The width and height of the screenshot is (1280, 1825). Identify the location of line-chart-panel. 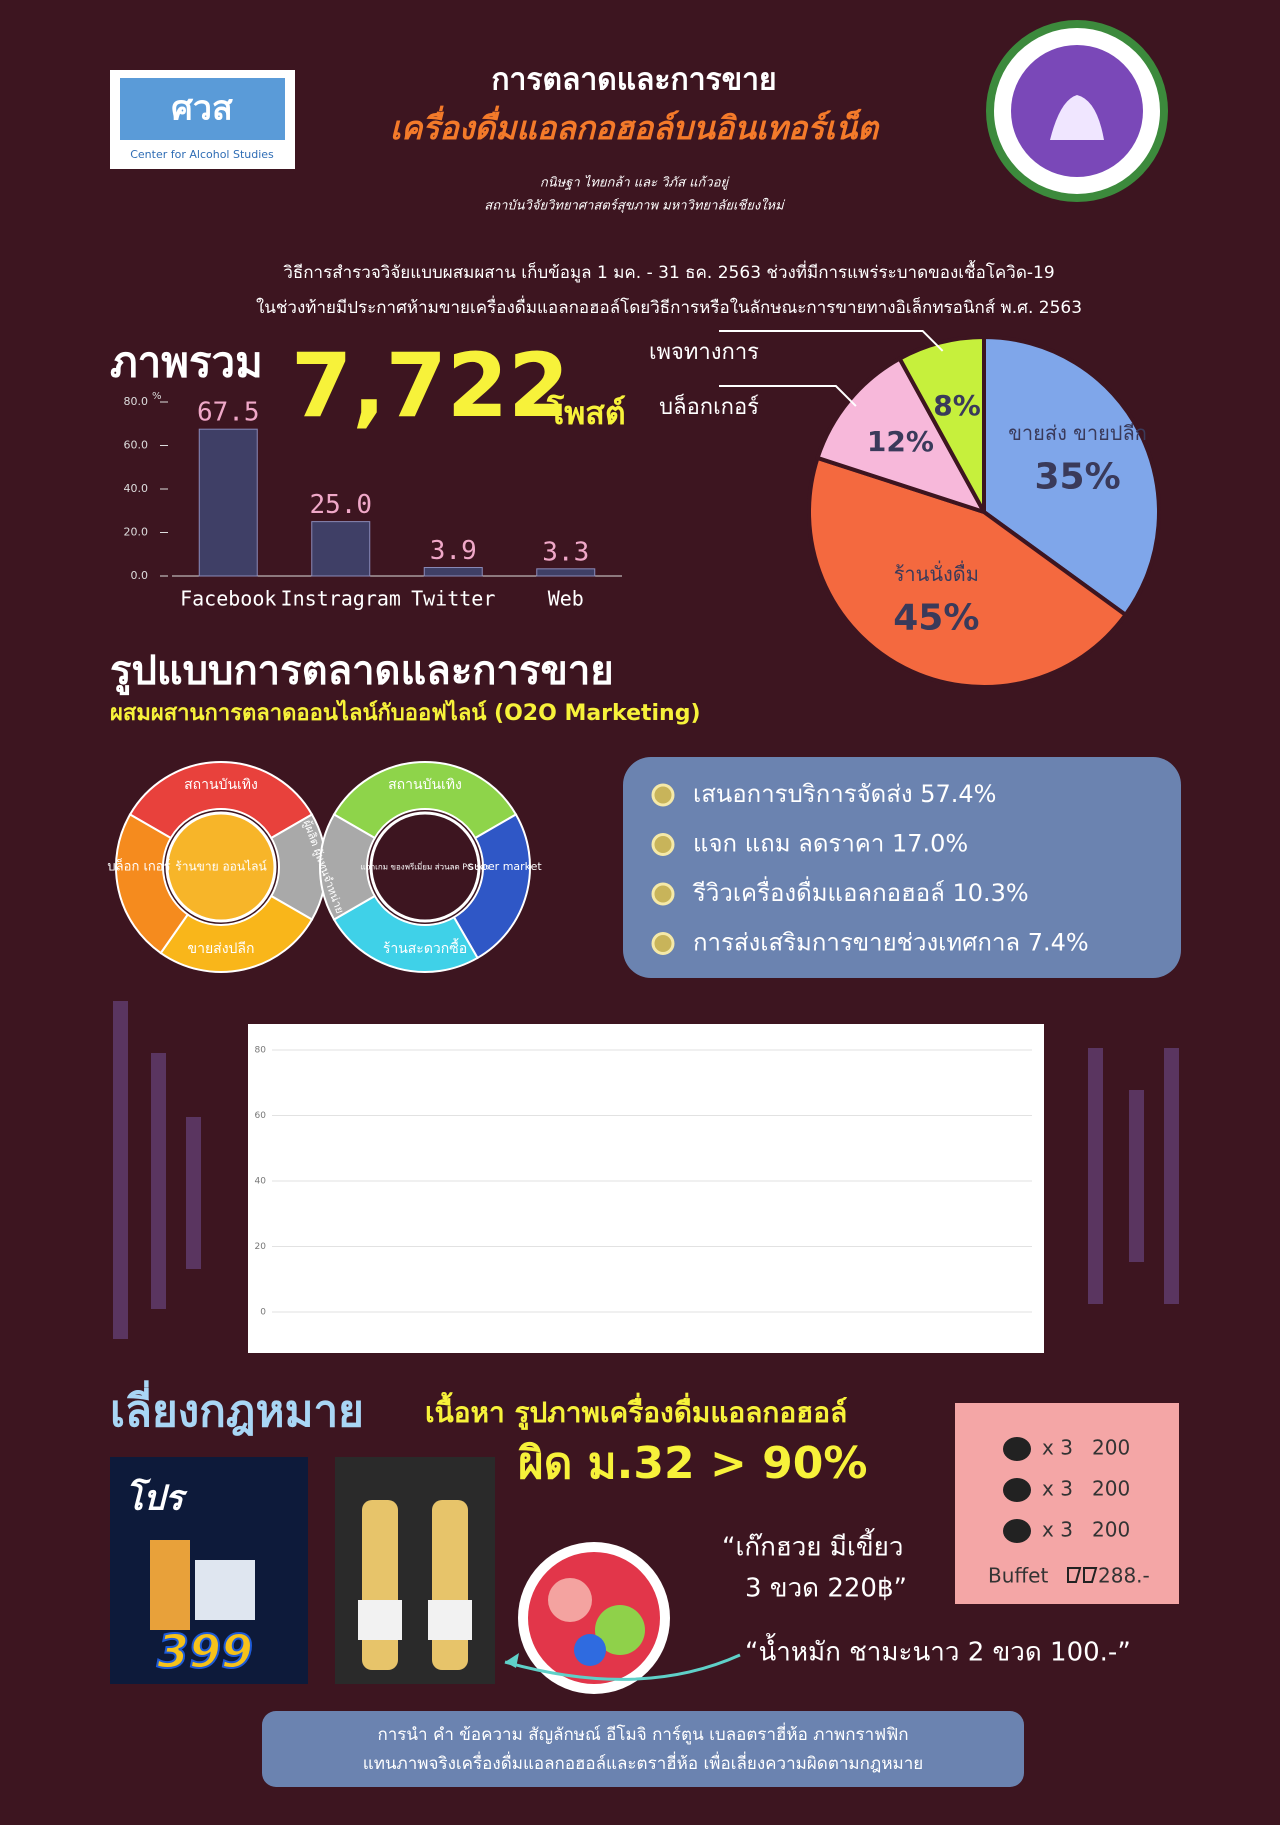
(646, 1188).